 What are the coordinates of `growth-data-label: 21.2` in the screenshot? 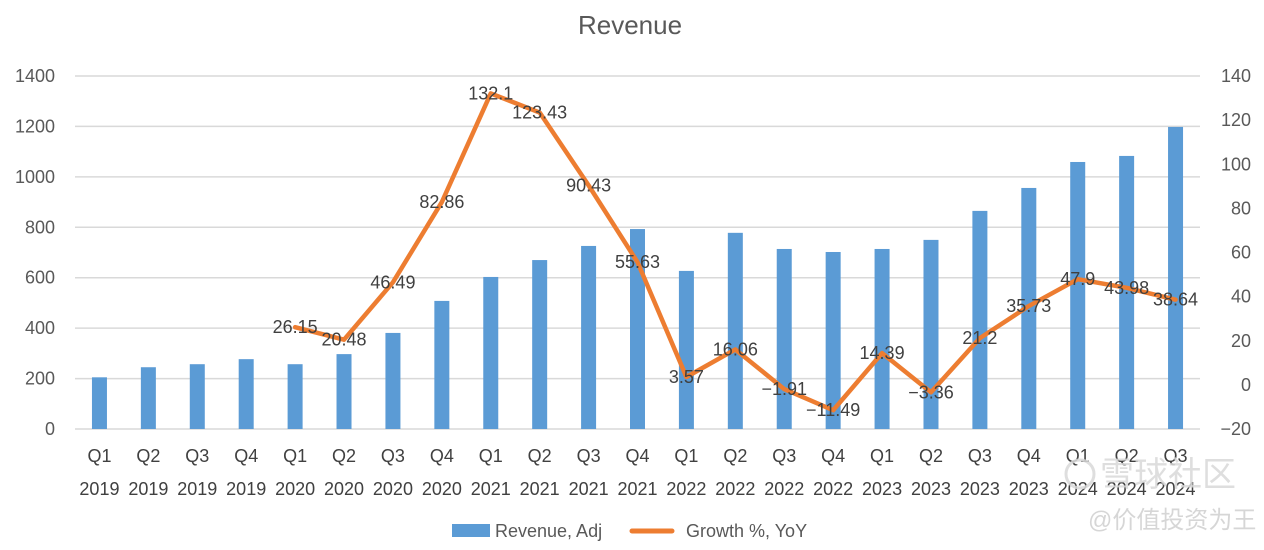 It's located at (979, 338).